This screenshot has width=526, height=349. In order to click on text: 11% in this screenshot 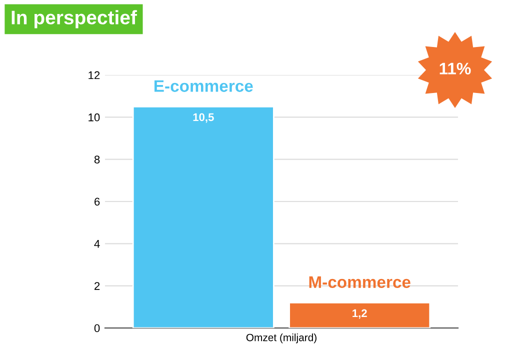, I will do `click(455, 68)`.